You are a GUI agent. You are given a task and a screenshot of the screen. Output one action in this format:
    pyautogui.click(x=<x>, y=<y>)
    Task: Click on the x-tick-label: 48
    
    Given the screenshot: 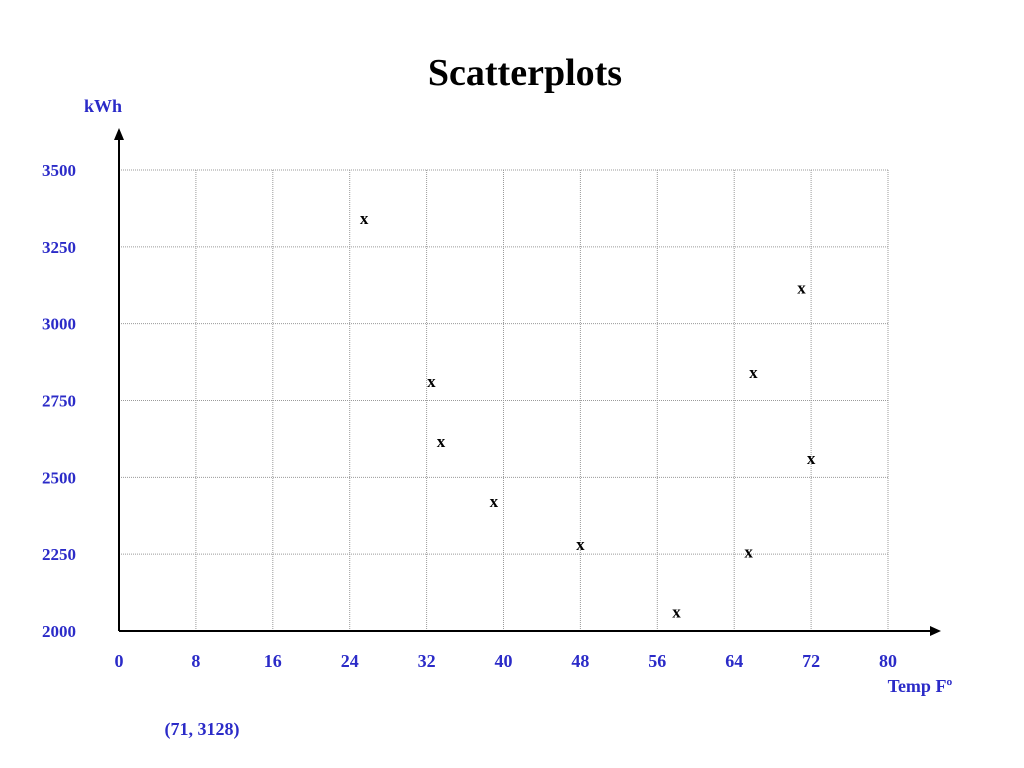 What is the action you would take?
    pyautogui.click(x=580, y=661)
    